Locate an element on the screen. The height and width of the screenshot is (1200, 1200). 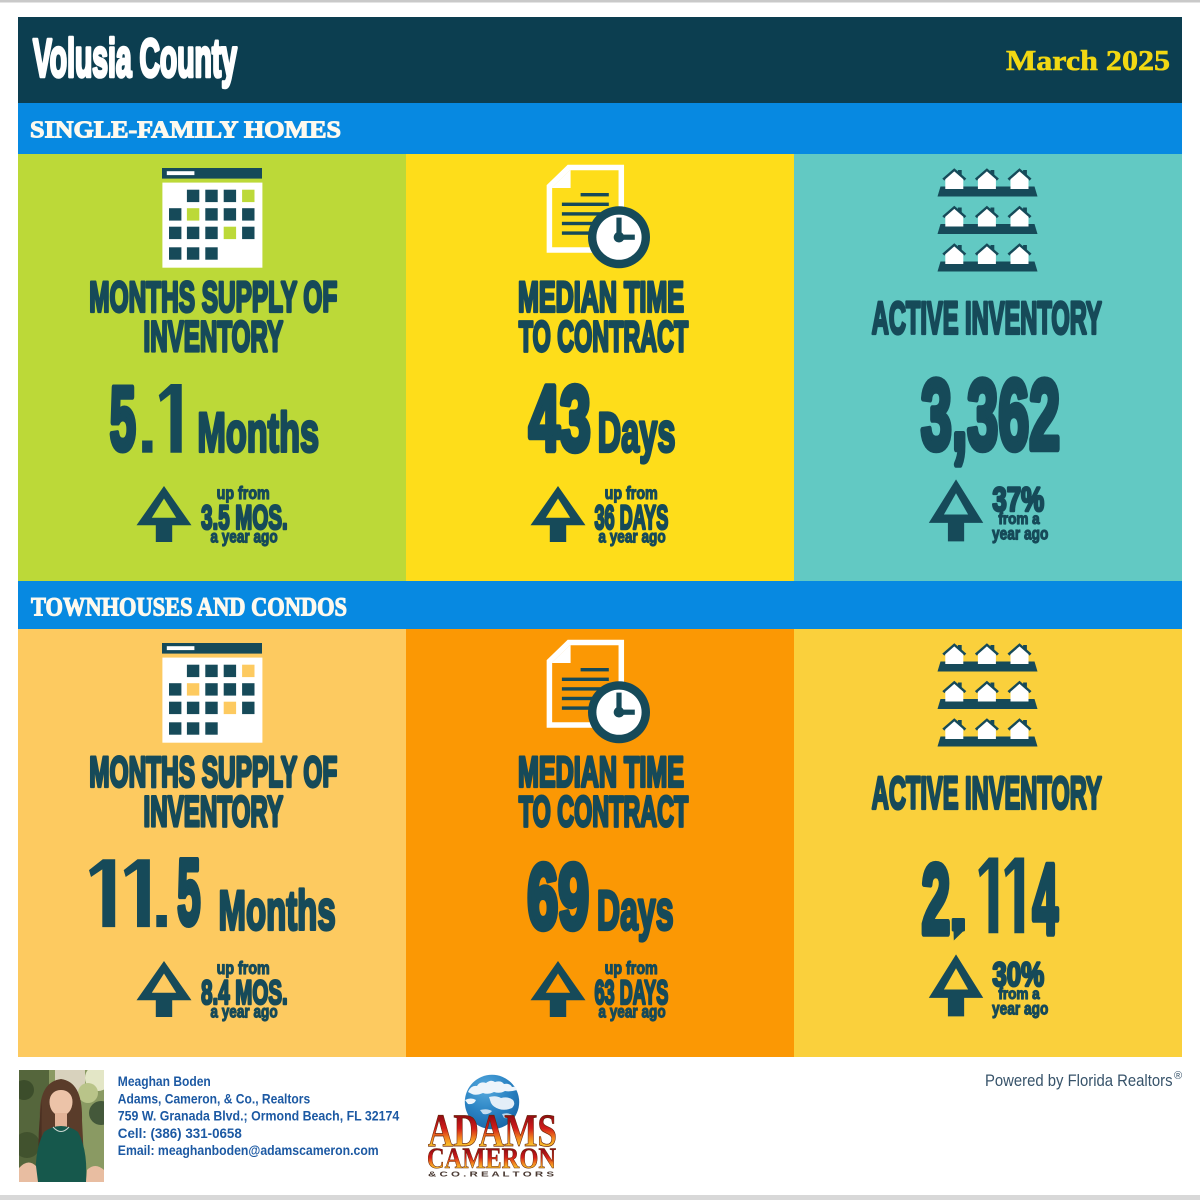
svg-text: & C O . R E A L T O R S is located at coordinates (491, 1174).